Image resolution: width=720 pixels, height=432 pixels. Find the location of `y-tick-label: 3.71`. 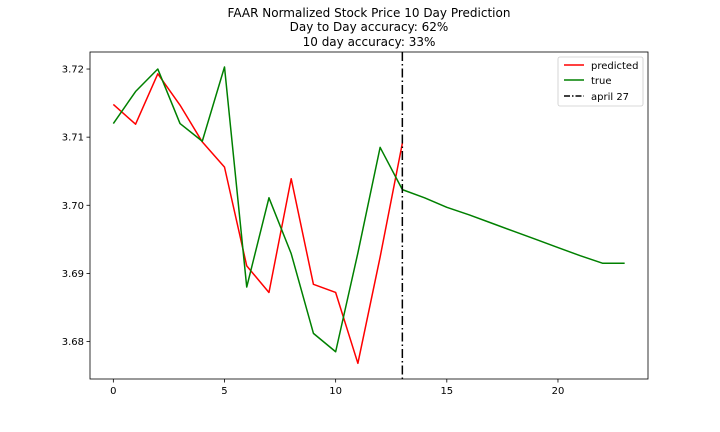

y-tick-label: 3.71 is located at coordinates (73, 138).